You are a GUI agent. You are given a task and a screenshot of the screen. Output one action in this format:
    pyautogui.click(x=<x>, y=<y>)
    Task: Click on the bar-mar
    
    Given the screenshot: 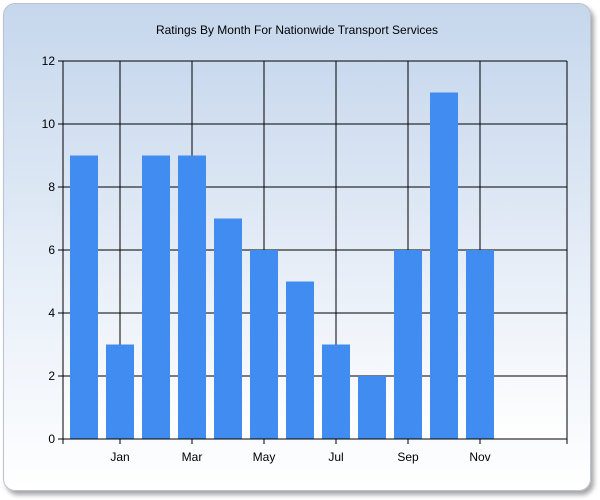 What is the action you would take?
    pyautogui.click(x=192, y=297)
    